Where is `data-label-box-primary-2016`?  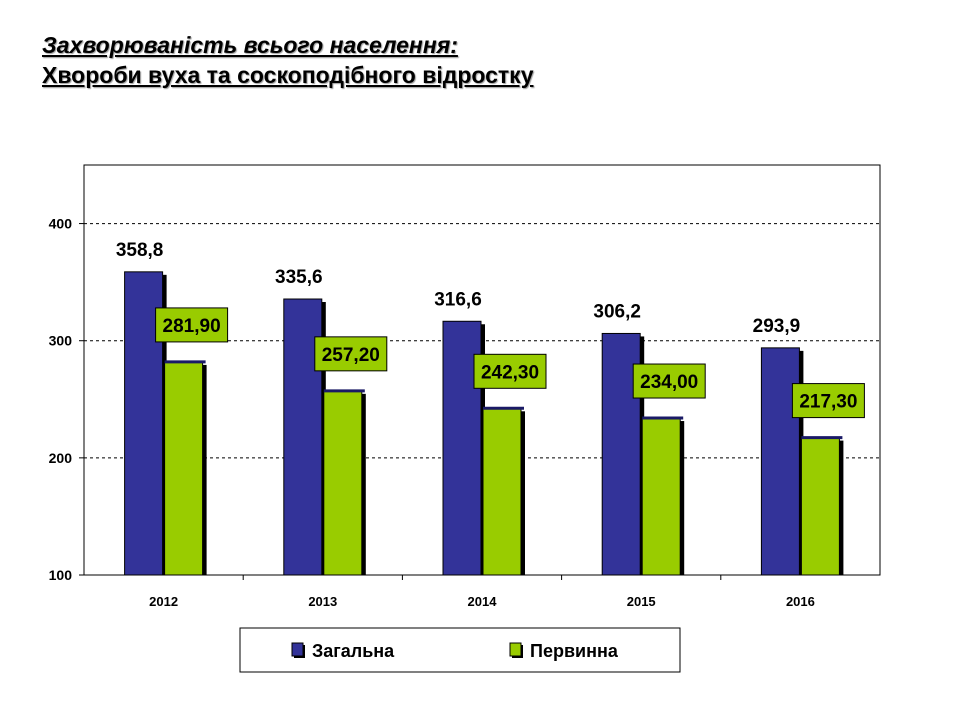
data-label-box-primary-2016 is located at coordinates (828, 401).